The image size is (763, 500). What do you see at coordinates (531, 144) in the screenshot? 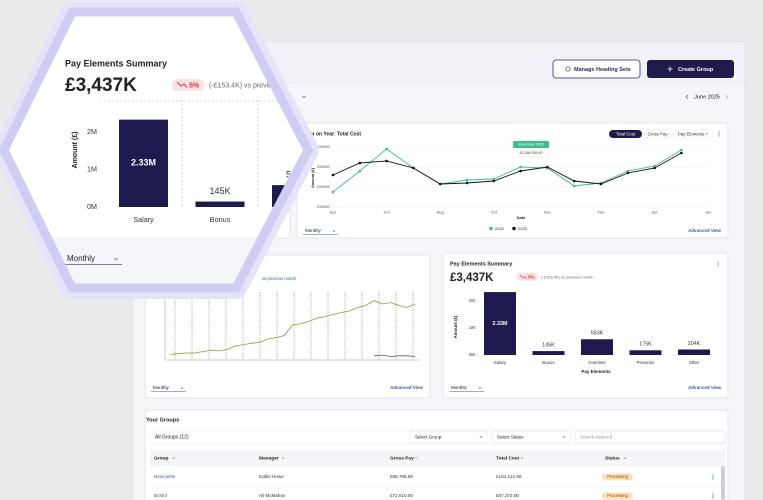
I see `tooltip-header` at bounding box center [531, 144].